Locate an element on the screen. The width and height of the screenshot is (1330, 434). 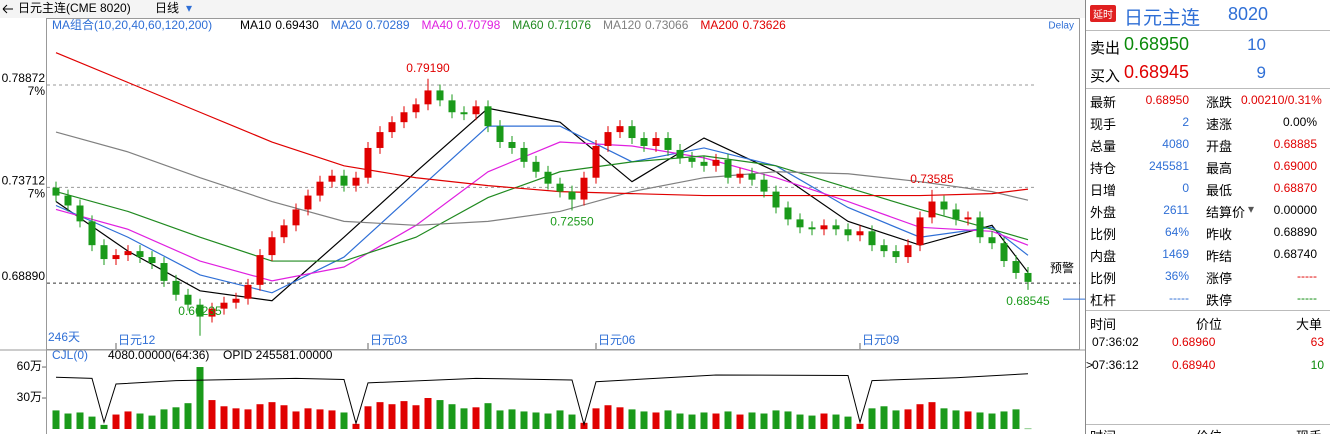
stat-value: 0.68890 is located at coordinates (1295, 232).